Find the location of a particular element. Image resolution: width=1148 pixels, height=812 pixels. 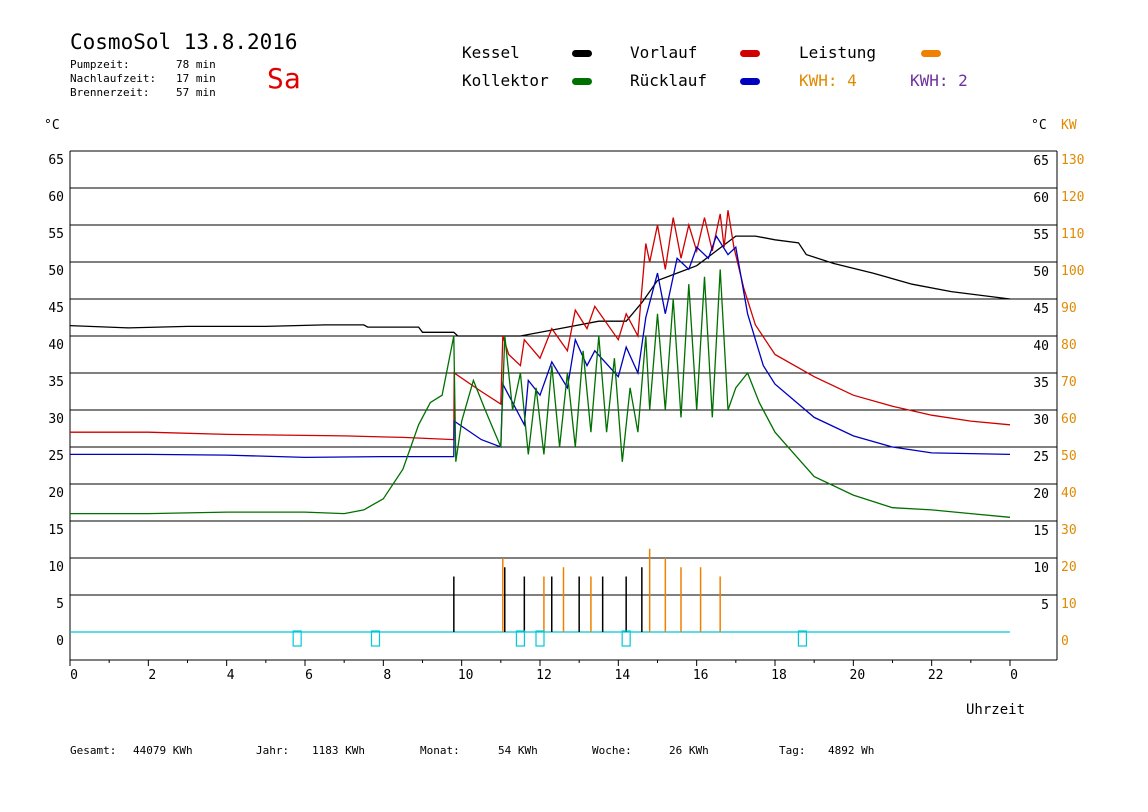

y-tick-label-left: 60 is located at coordinates (56, 197).